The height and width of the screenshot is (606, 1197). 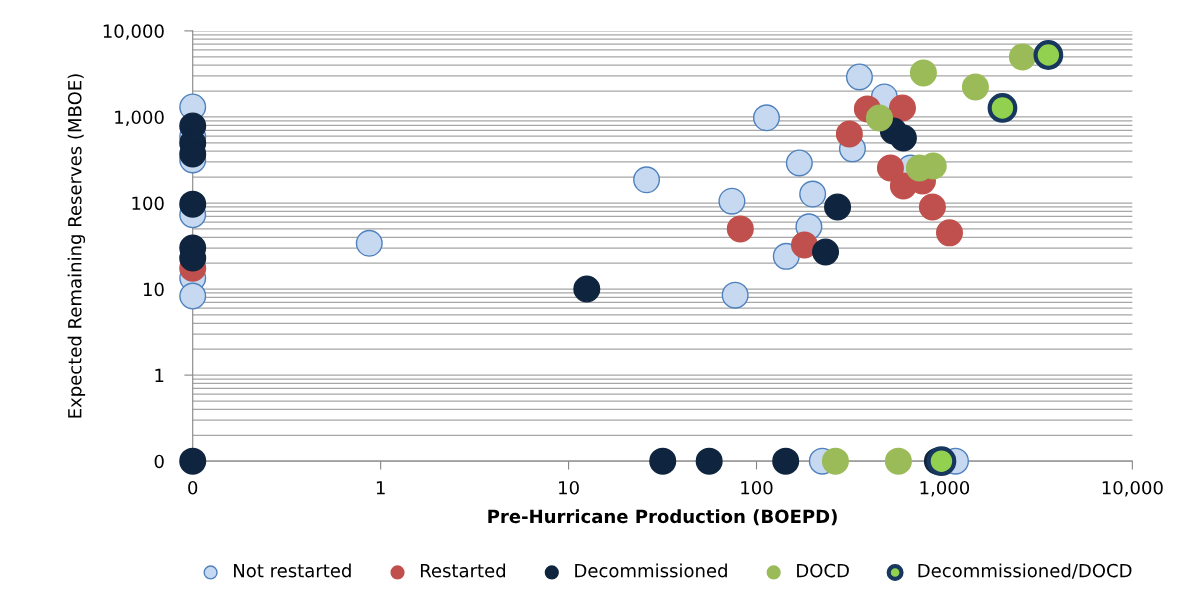 What do you see at coordinates (945, 488) in the screenshot?
I see `x-tick-label: 1,000` at bounding box center [945, 488].